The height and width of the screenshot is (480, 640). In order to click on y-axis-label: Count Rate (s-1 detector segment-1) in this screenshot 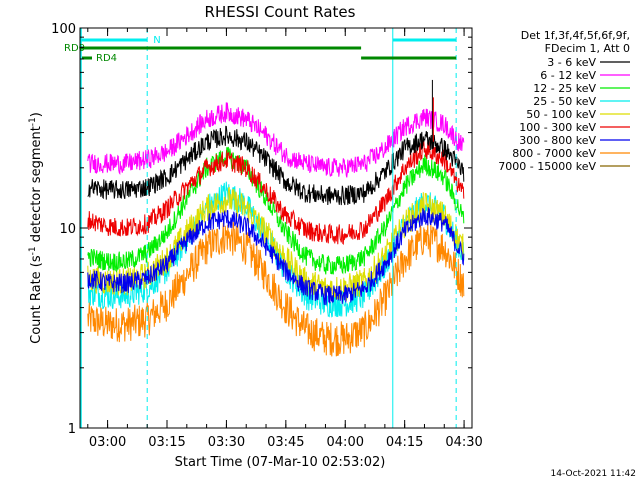, I will do `click(36, 228)`.